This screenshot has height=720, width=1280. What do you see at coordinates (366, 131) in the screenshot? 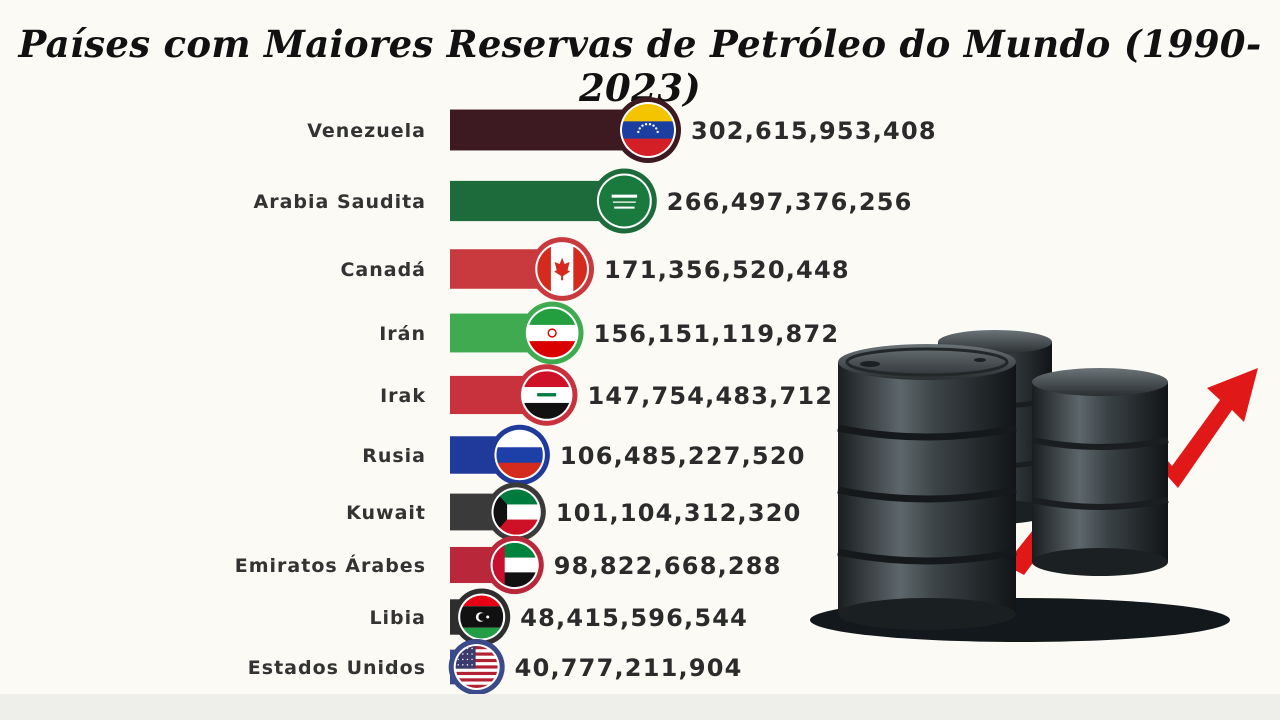
I see `category-label-venezuela: Venezuela` at bounding box center [366, 131].